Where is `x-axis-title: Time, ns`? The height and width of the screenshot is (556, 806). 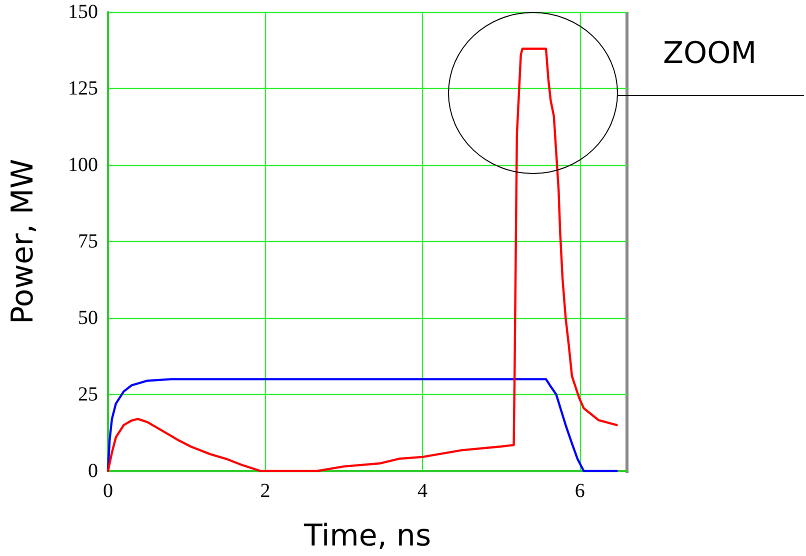
x-axis-title: Time, ns is located at coordinates (367, 536).